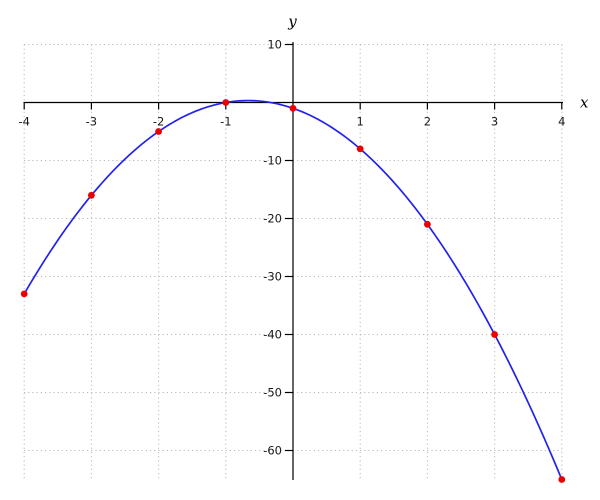 The height and width of the screenshot is (500, 600). I want to click on x-tick-label: -1, so click(225, 122).